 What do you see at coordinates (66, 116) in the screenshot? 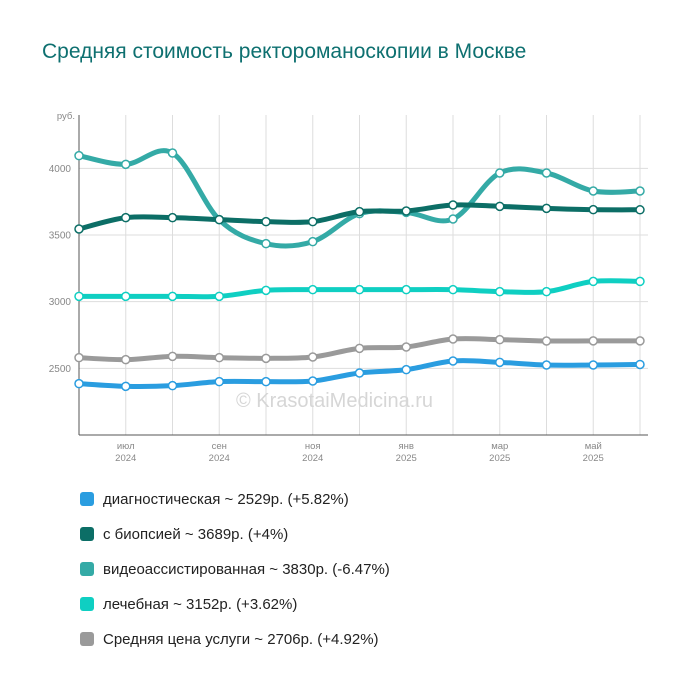
I see `y-axis-unit: руб.` at bounding box center [66, 116].